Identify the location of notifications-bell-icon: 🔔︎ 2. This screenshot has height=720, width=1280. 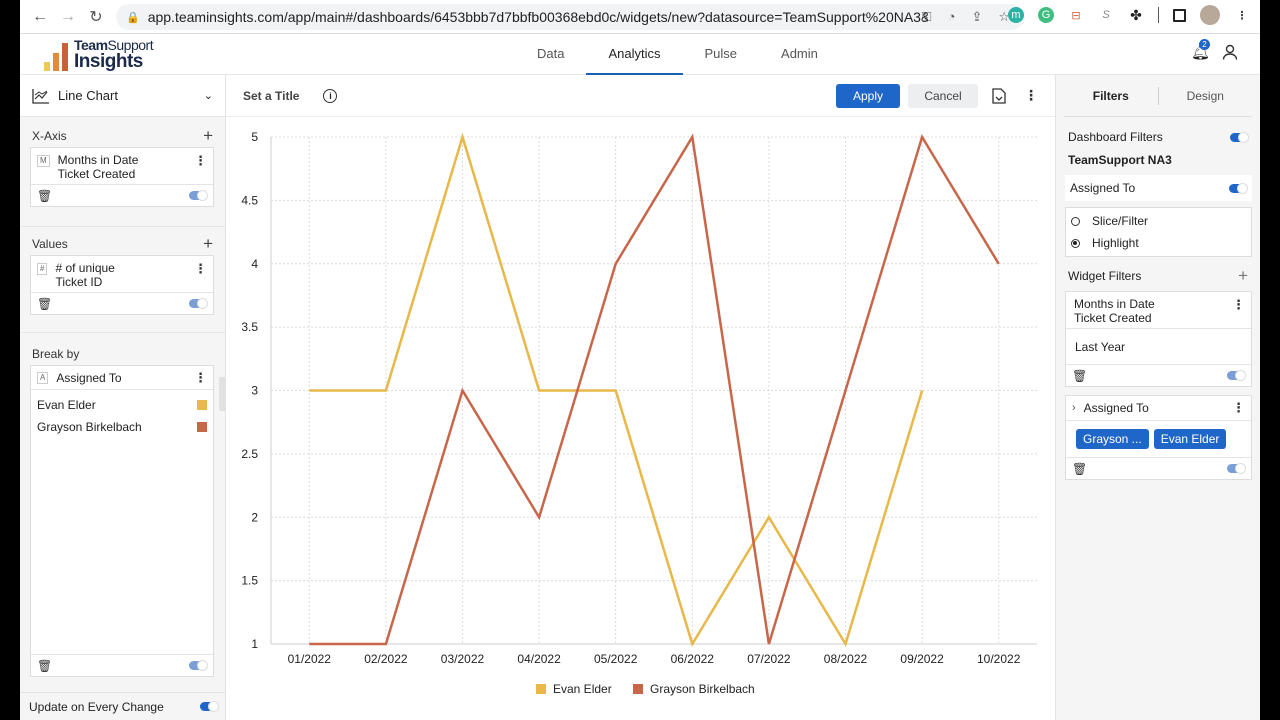
(1200, 50).